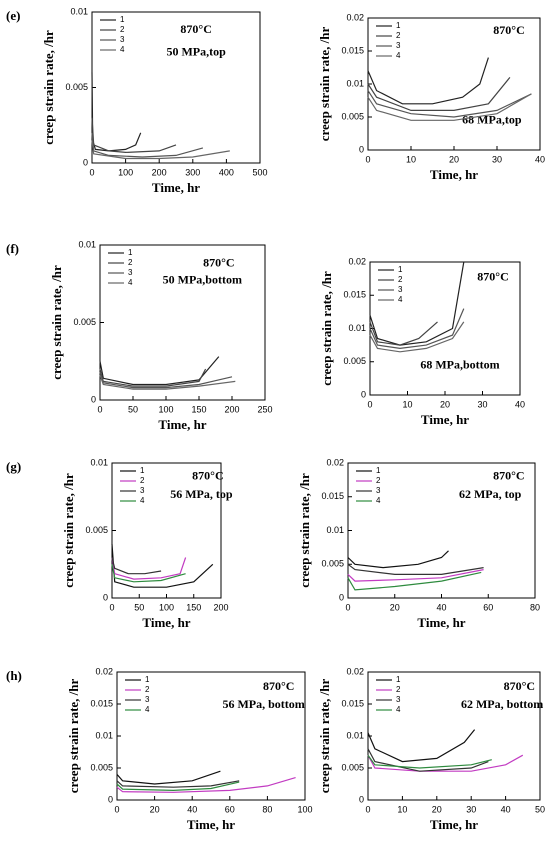 The width and height of the screenshot is (559, 862). I want to click on x-tick-label: 400, so click(226, 172).